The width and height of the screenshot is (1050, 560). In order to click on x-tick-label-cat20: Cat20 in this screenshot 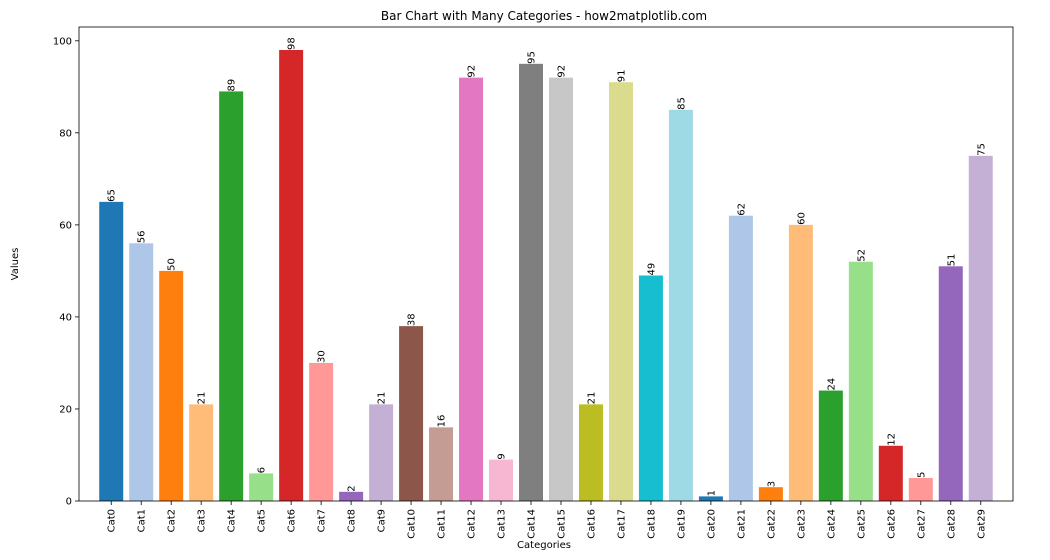, I will do `click(711, 524)`.